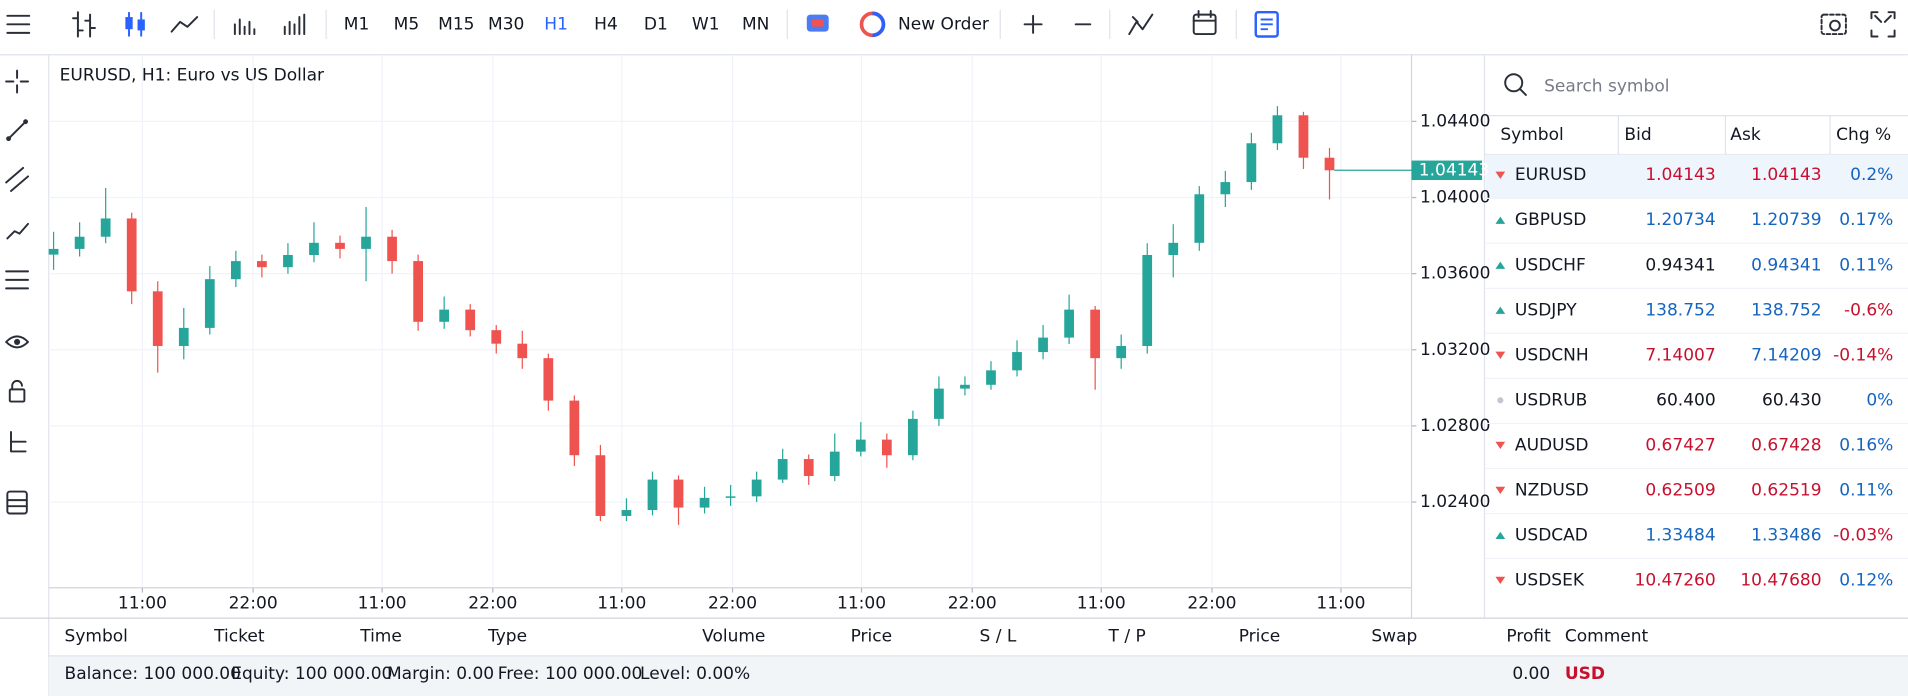 The width and height of the screenshot is (1908, 696). What do you see at coordinates (1552, 445) in the screenshot?
I see `symbol: AUDUSD` at bounding box center [1552, 445].